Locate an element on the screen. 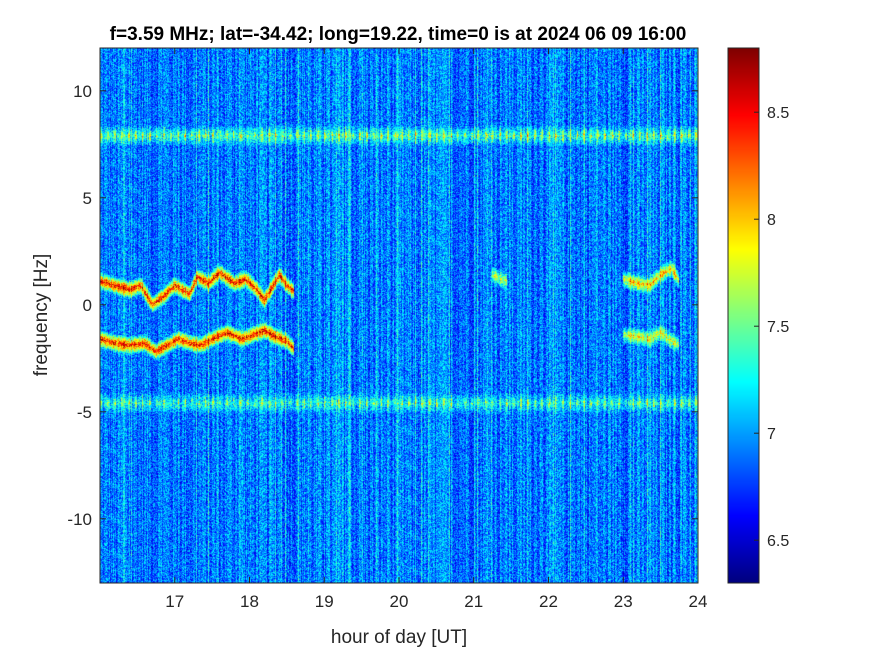 This screenshot has height=656, width=875. x-tick-label: 21 is located at coordinates (473, 601).